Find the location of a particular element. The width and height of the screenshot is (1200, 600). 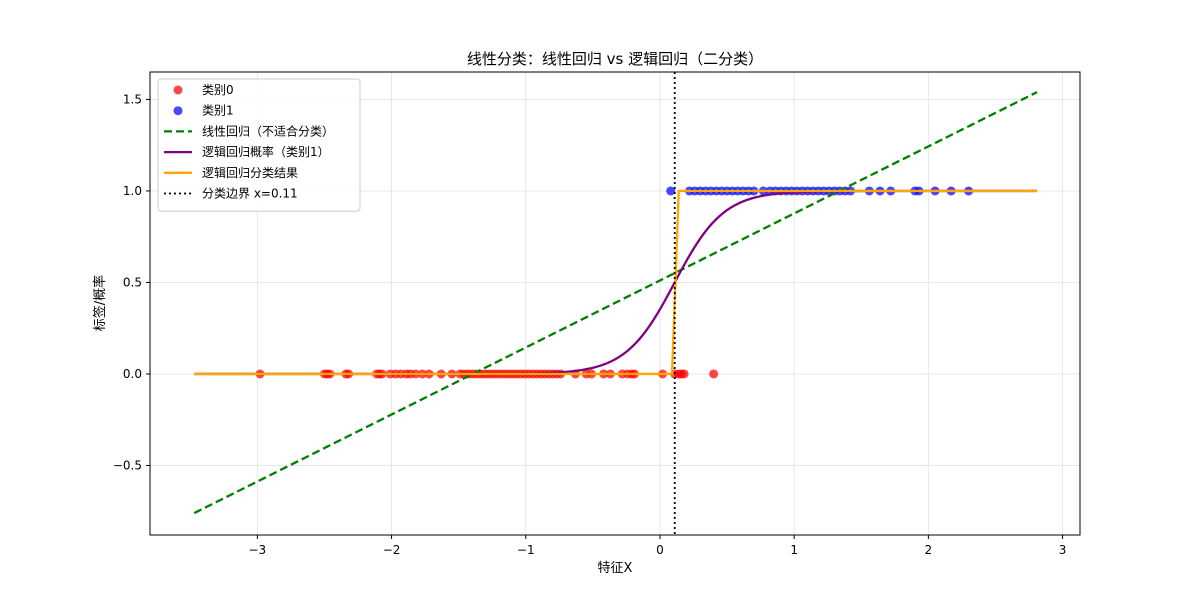

y-tick-label: 0.0 is located at coordinates (132, 374).